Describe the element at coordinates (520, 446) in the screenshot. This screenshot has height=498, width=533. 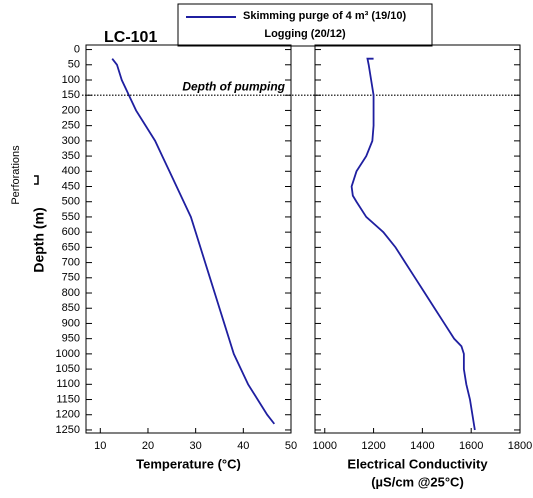
I see `x-tick-label: 1800` at that location.